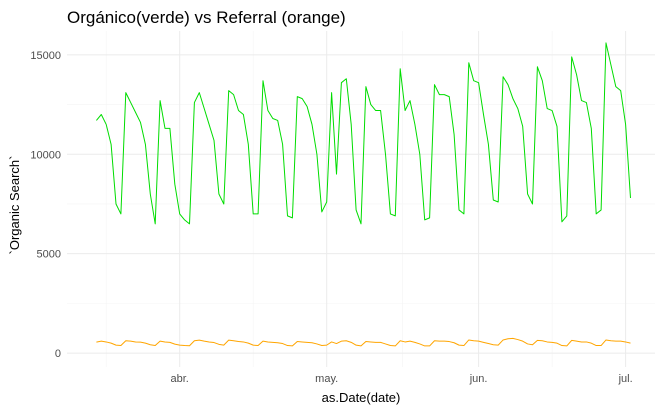 The height and width of the screenshot is (411, 665). What do you see at coordinates (206, 17) in the screenshot?
I see `chart-title: Orgánico(verde) vs Referral (orange)` at bounding box center [206, 17].